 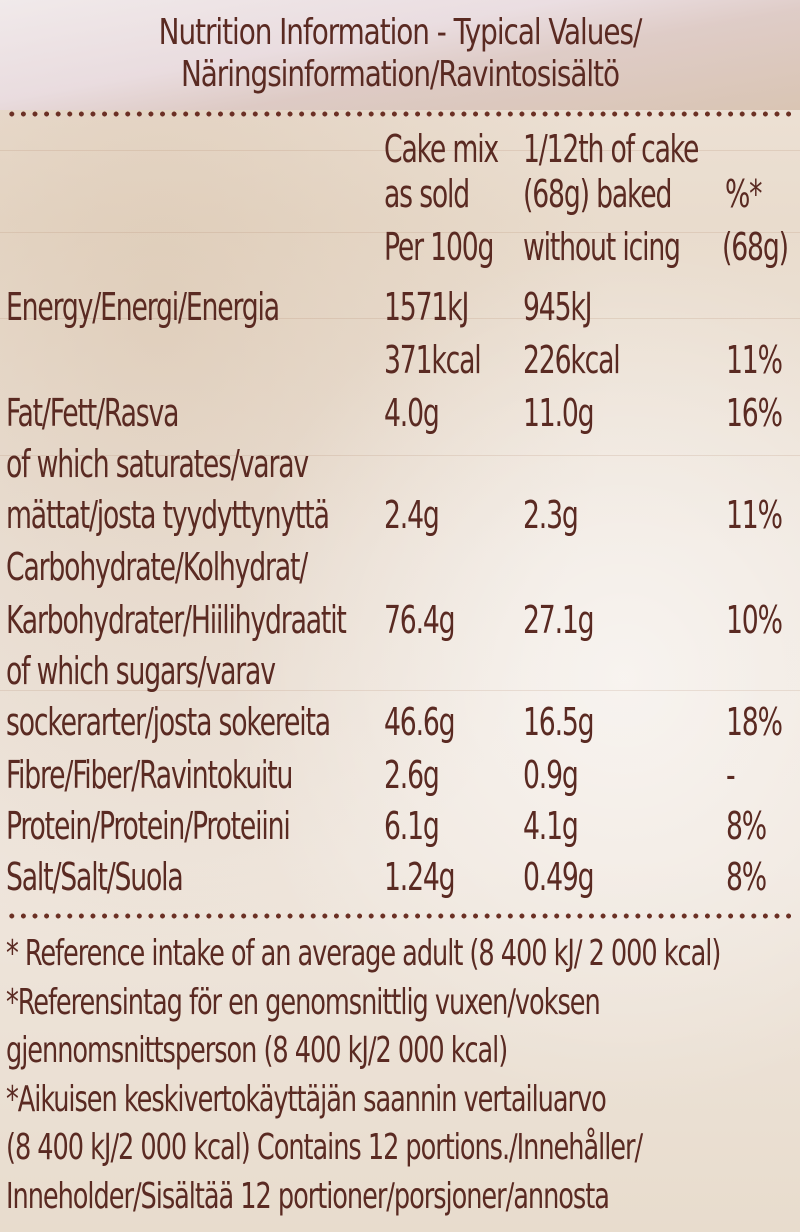 I want to click on energy-kcal-mix: 371kcal, so click(x=433, y=360).